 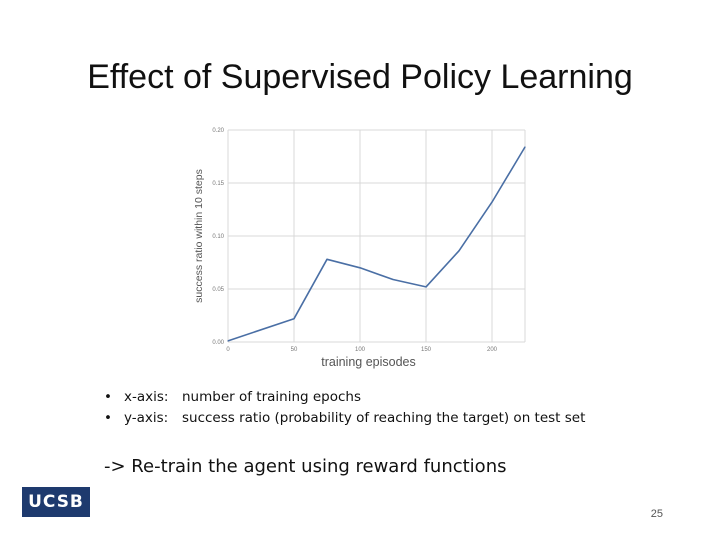 I want to click on bullet-key: x-axis:, so click(x=146, y=397).